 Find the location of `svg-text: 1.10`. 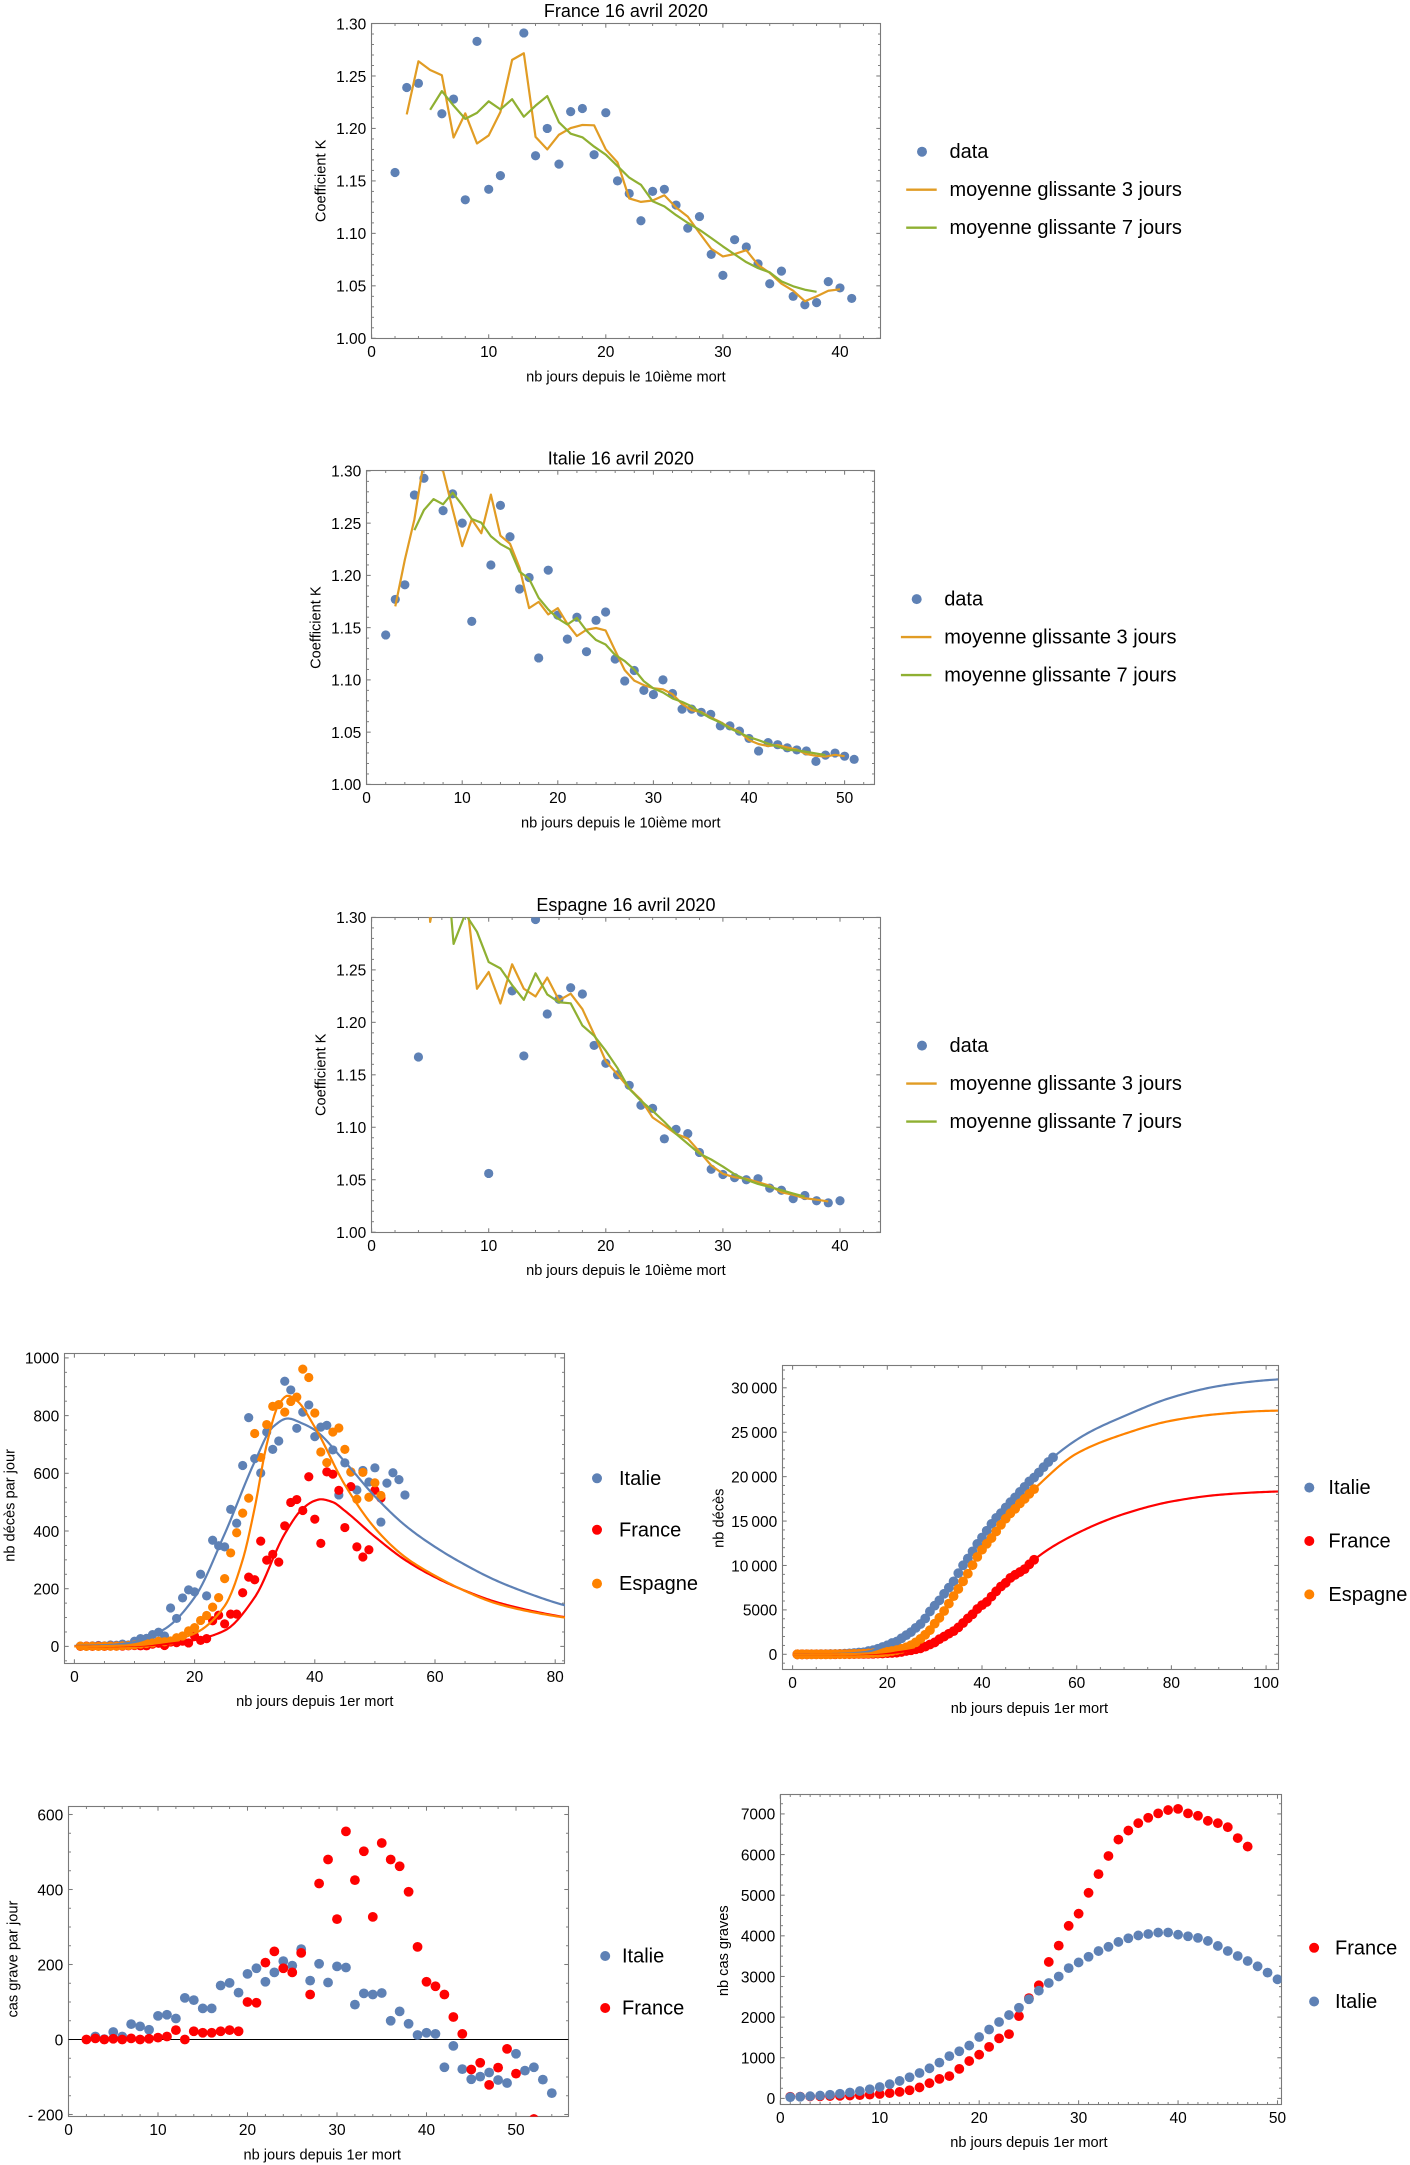

svg-text: 1.10 is located at coordinates (351, 1128).